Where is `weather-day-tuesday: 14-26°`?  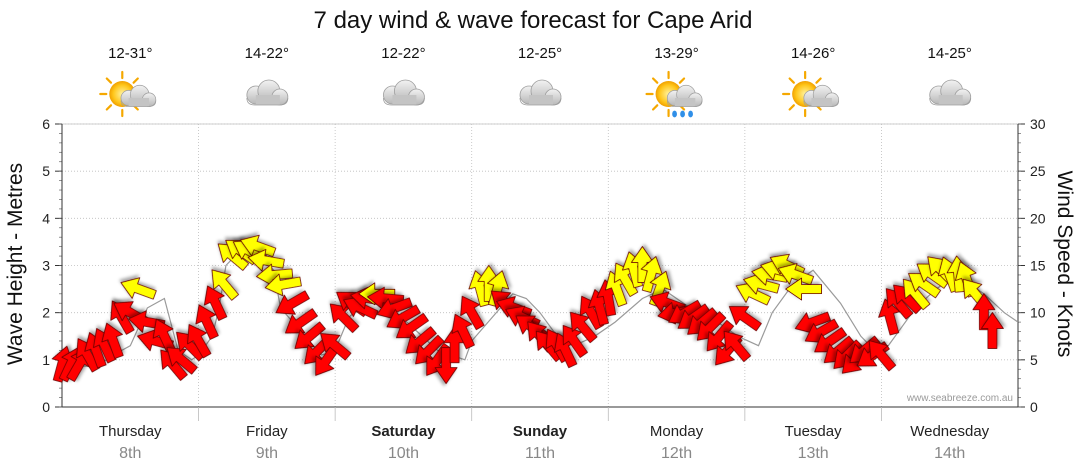 weather-day-tuesday: 14-26° is located at coordinates (811, 81).